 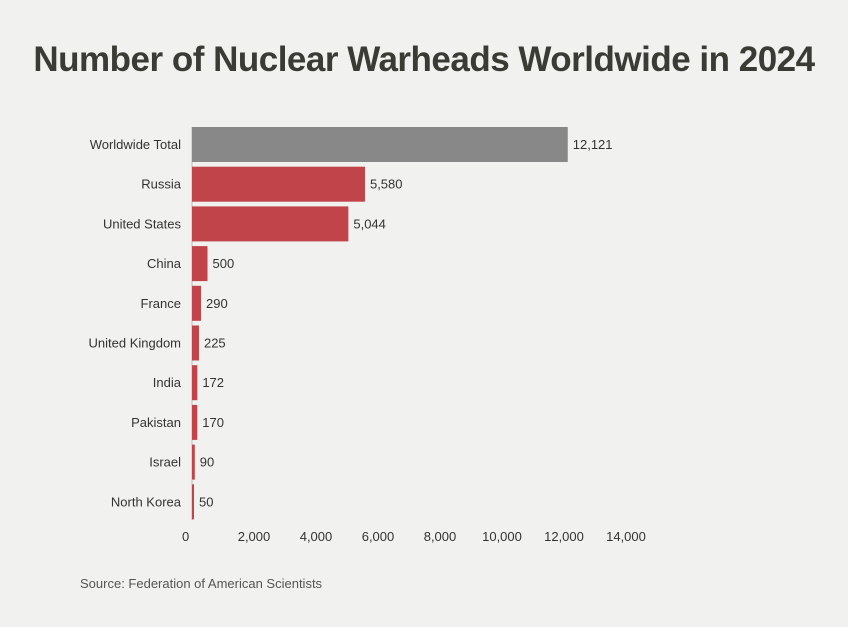 I want to click on category-label-united-states: United States, so click(x=142, y=223).